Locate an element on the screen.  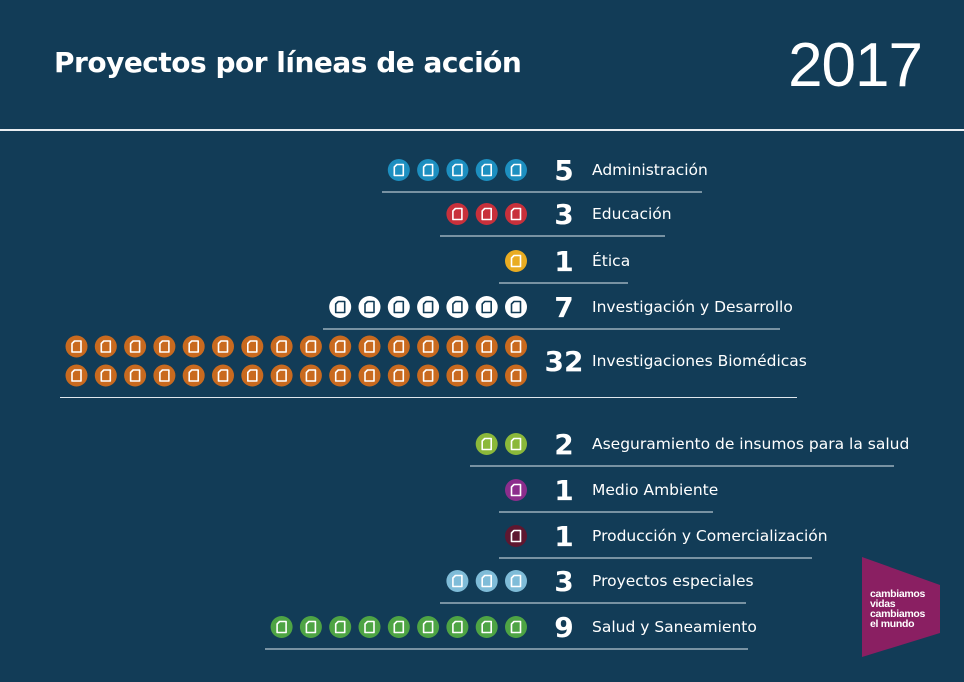
brand-badge-text: cambiamos vidas cambiamos el mundo is located at coordinates (905, 609).